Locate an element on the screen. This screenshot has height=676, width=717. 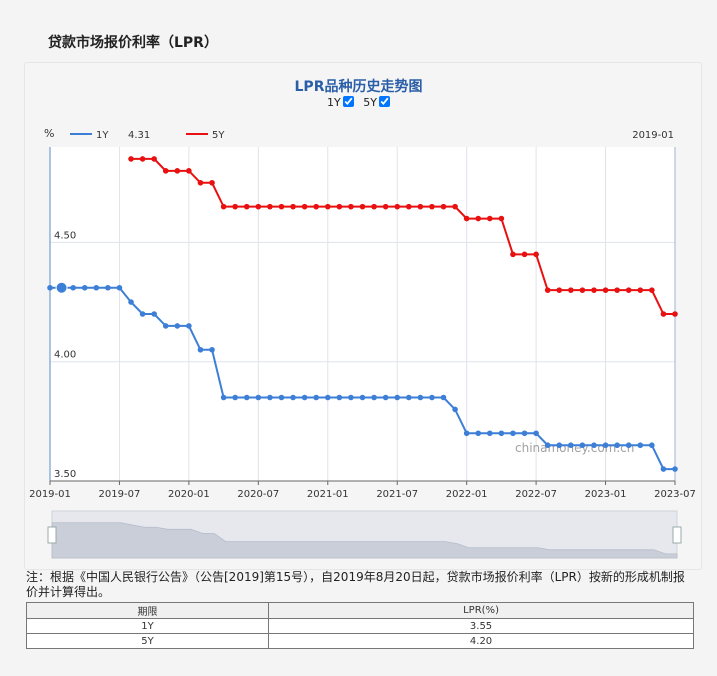
table-cell-term: 5Y is located at coordinates (147, 641).